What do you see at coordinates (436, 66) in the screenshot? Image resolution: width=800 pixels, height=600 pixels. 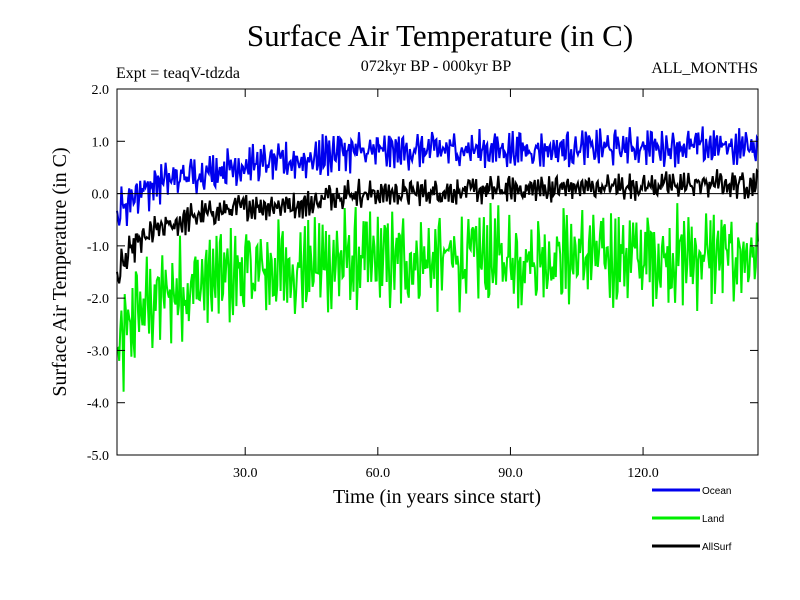 I see `chart-subtitle: 072kyr BP - 000kyr BP` at bounding box center [436, 66].